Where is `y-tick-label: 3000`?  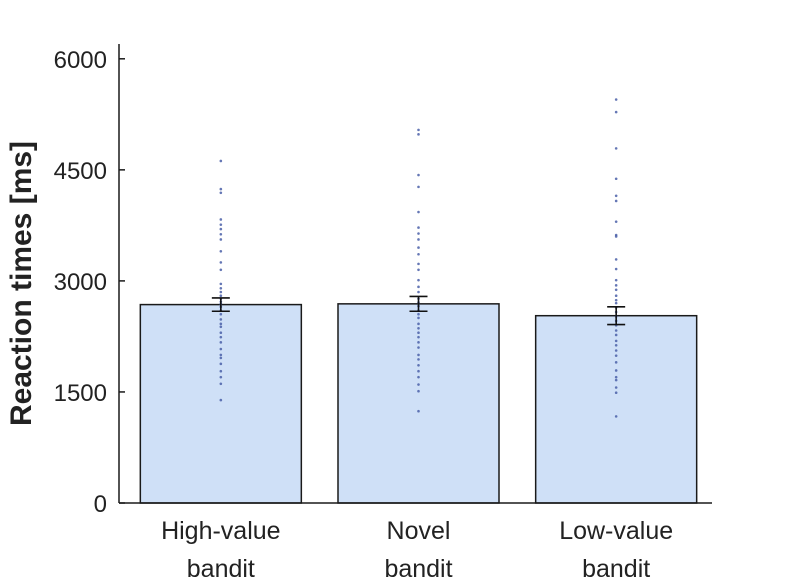
y-tick-label: 3000 is located at coordinates (80, 282).